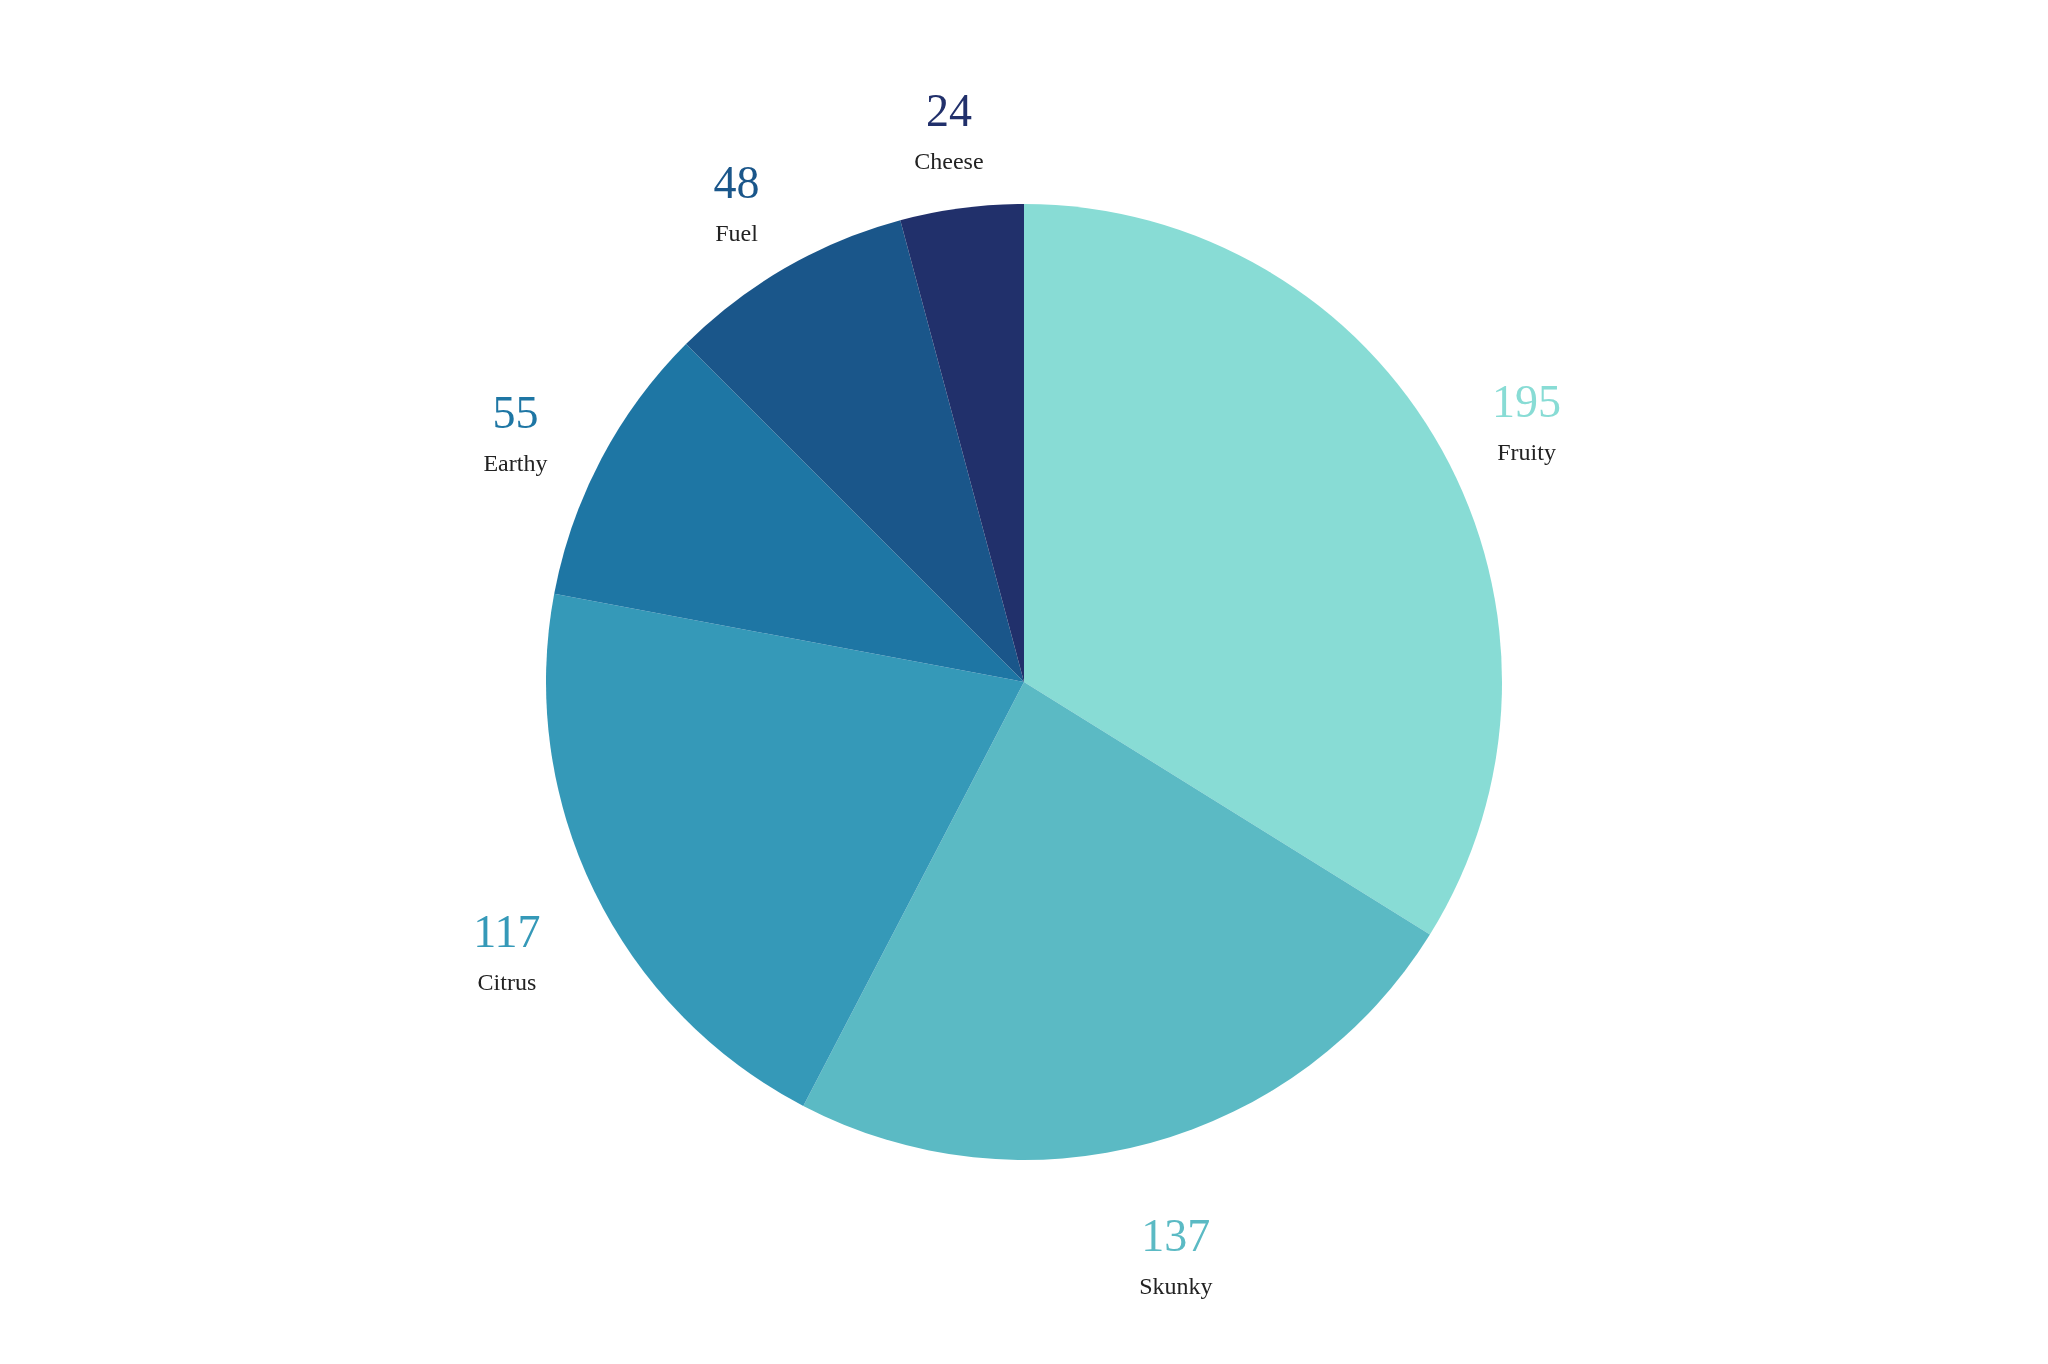 The height and width of the screenshot is (1364, 2048). Describe the element at coordinates (515, 412) in the screenshot. I see `data-label: 55` at that location.